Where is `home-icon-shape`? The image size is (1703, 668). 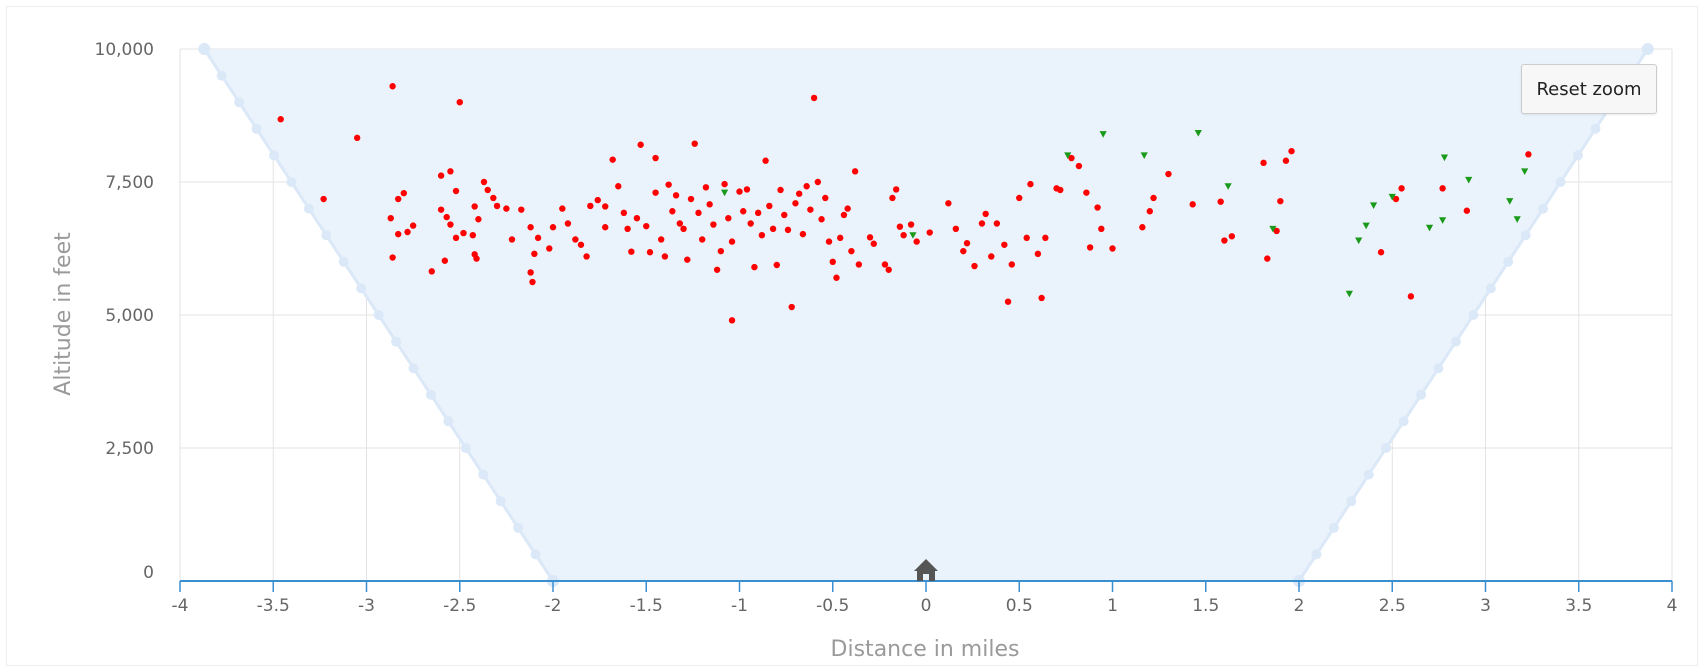
home-icon-shape is located at coordinates (926, 570).